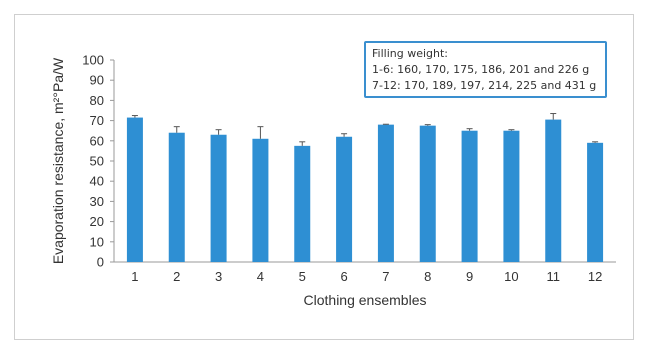 This screenshot has width=653, height=358. I want to click on y-tick-labels: 0 10 20 30 40 50 60 70 80 90 100, so click(98, 161).